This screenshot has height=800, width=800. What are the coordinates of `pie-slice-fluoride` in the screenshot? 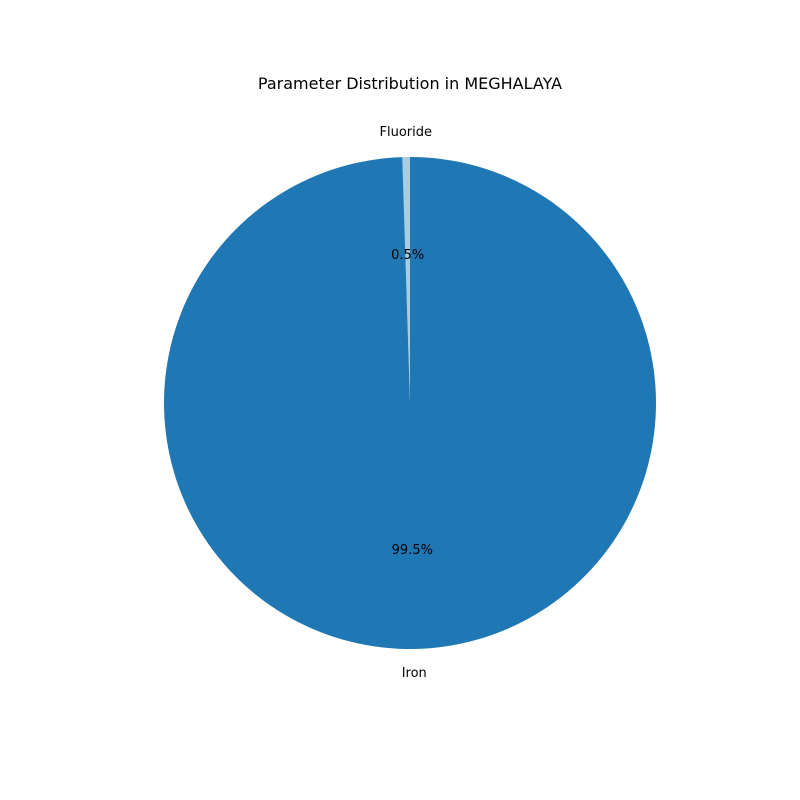 It's located at (406, 280).